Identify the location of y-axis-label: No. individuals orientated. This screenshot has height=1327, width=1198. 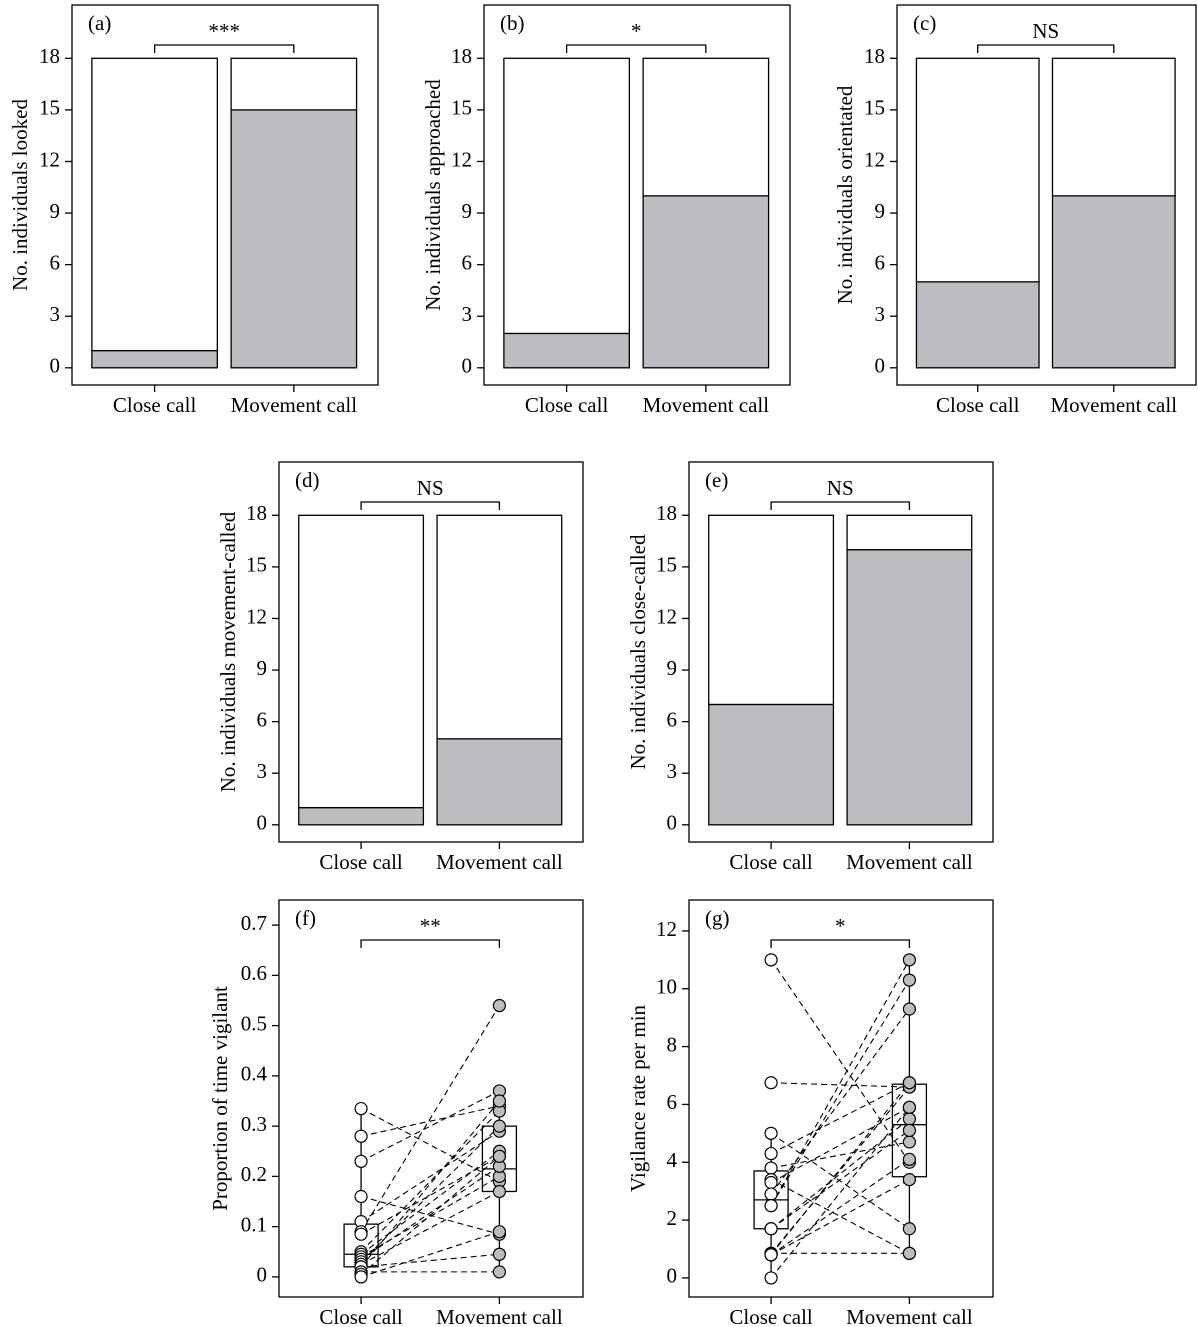
(845, 194).